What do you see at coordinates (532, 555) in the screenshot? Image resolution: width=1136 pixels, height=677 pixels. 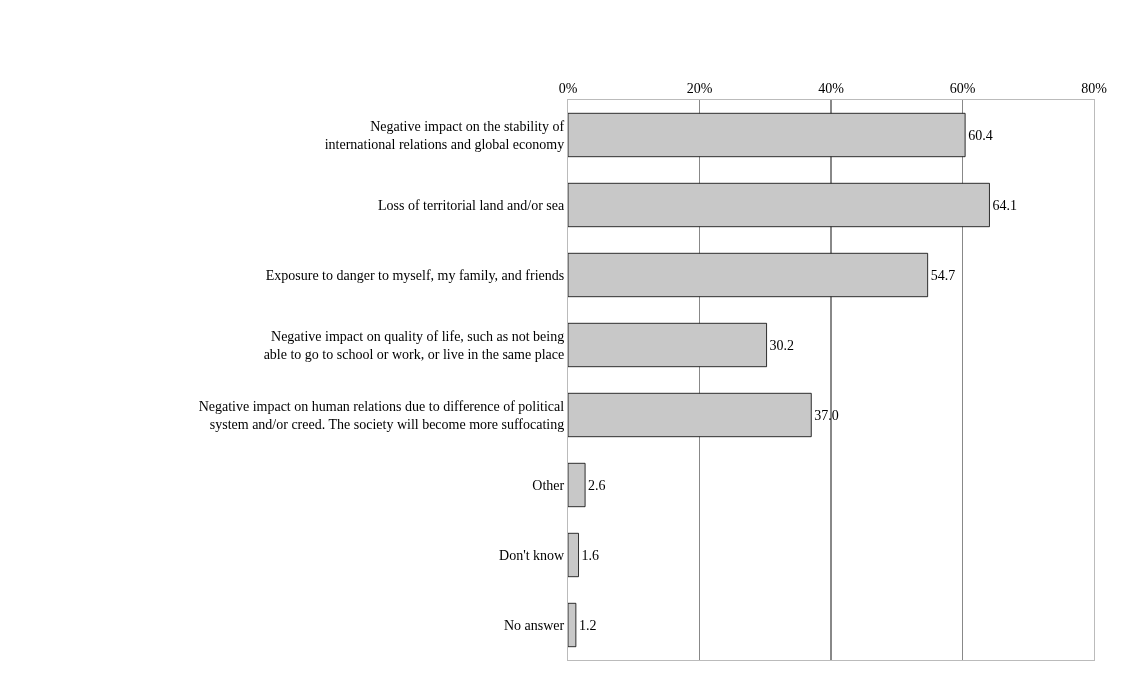 I see `y-tick-label: Don't know` at bounding box center [532, 555].